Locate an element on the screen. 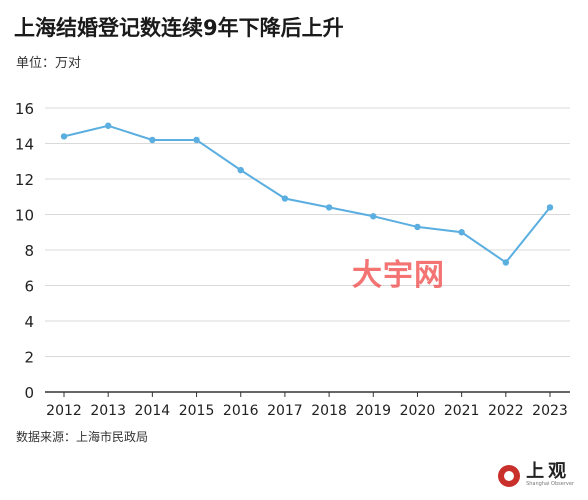 Image resolution: width=588 pixels, height=500 pixels. data-source: 数据来源：上海市民政局 is located at coordinates (82, 437).